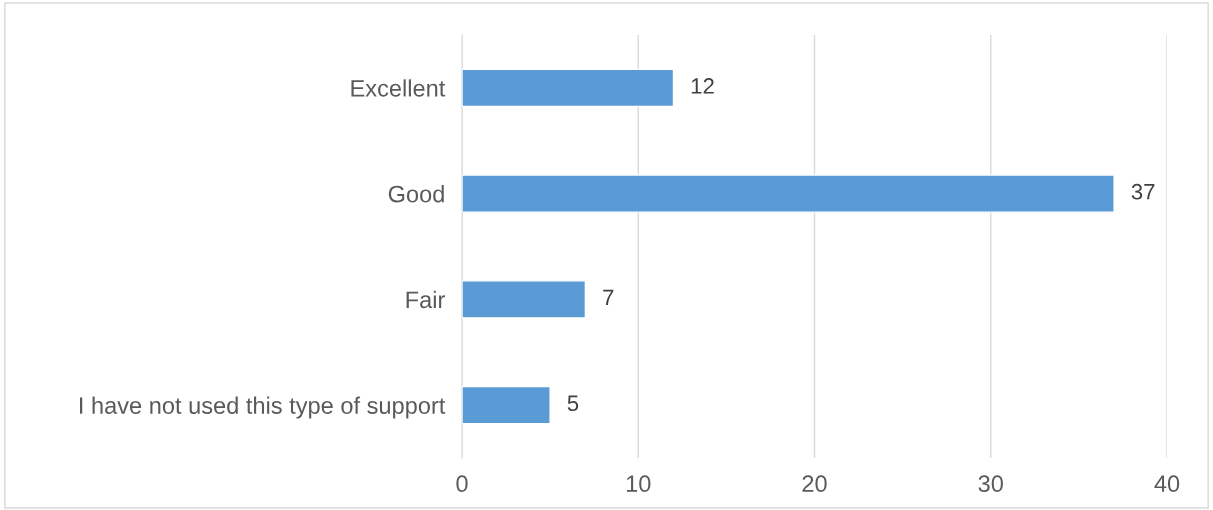  Describe the element at coordinates (638, 484) in the screenshot. I see `x-tick-label: 10` at that location.